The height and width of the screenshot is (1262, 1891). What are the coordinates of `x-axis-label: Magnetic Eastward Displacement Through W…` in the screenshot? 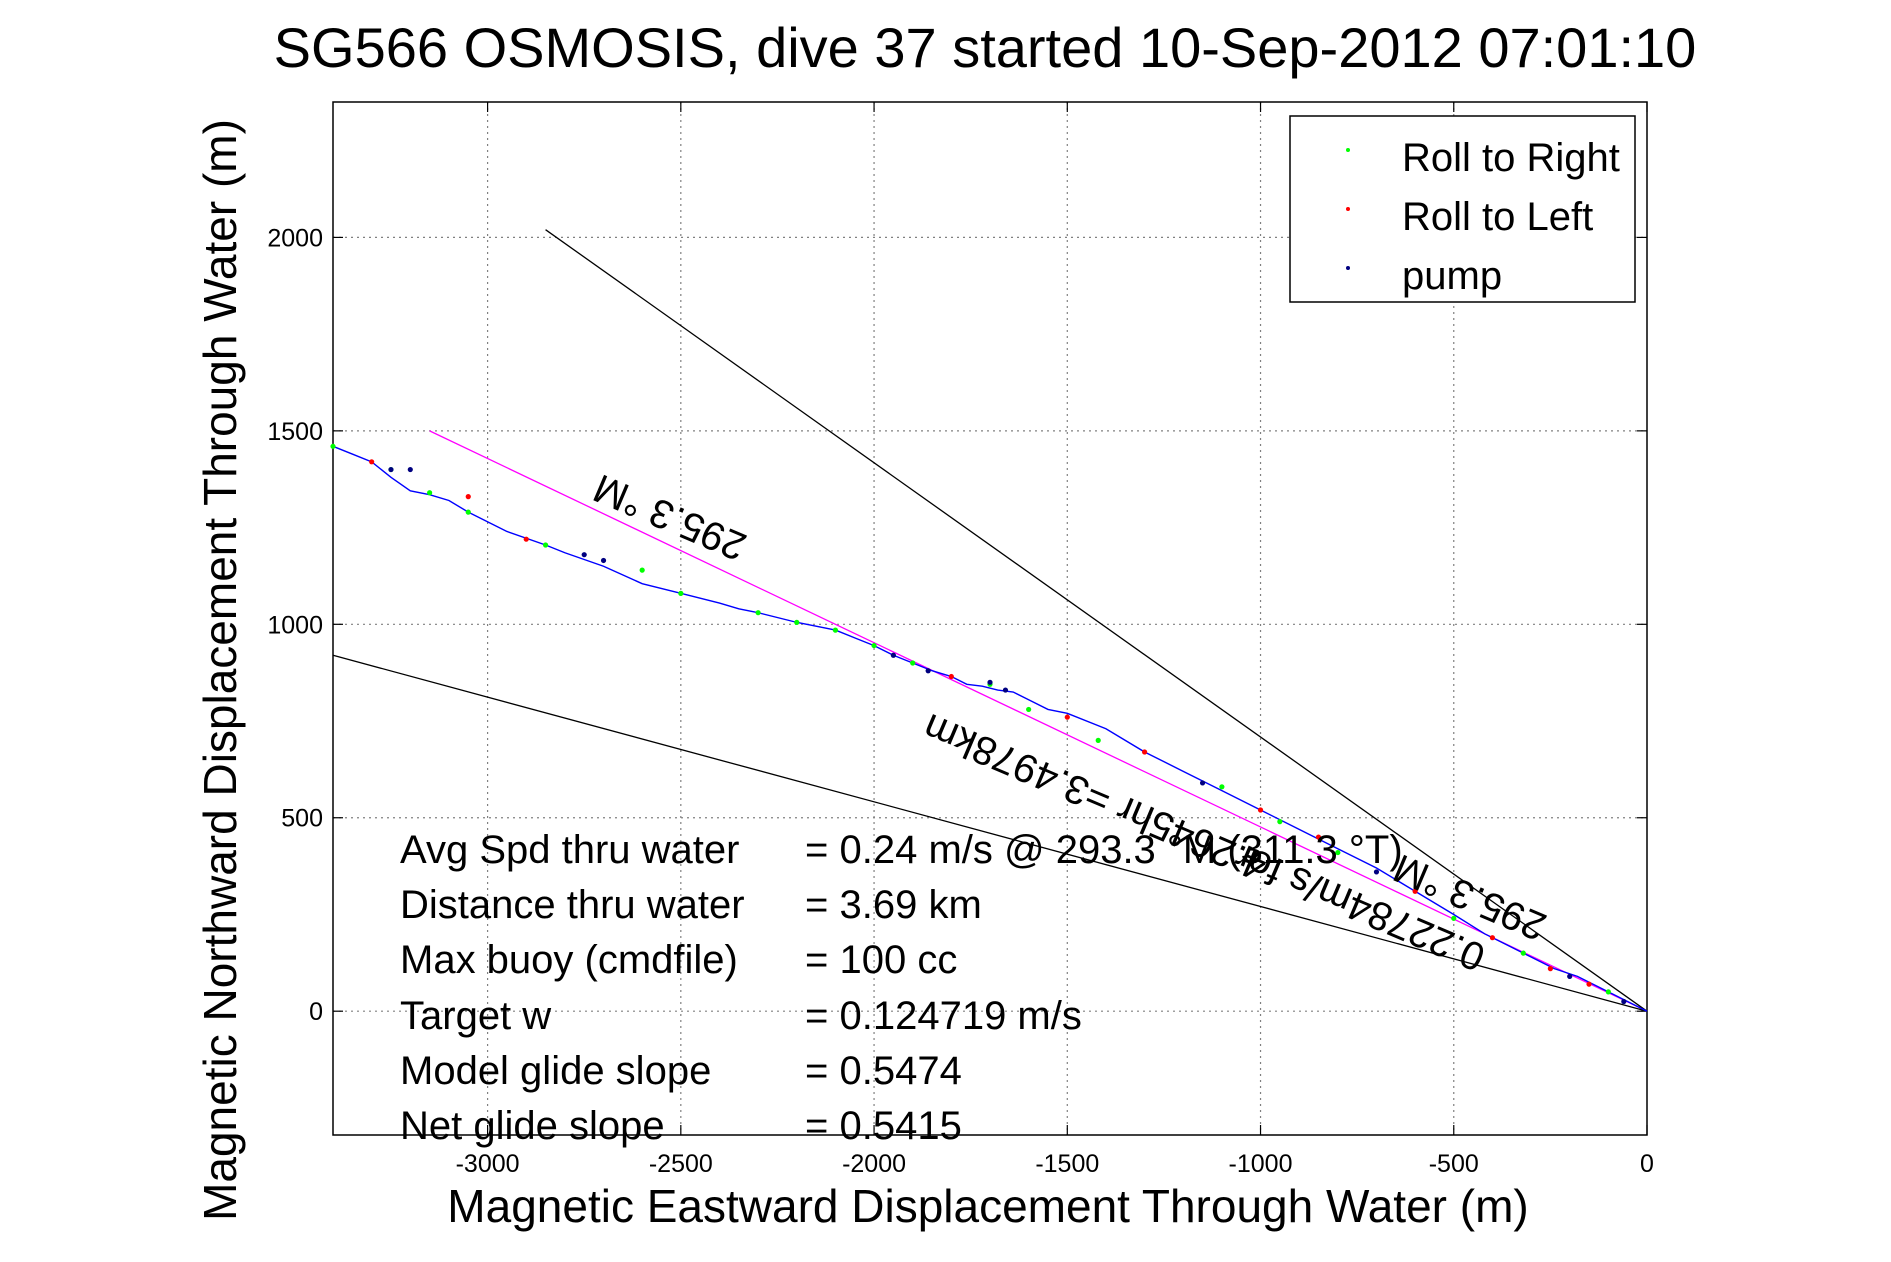 It's located at (987, 1206).